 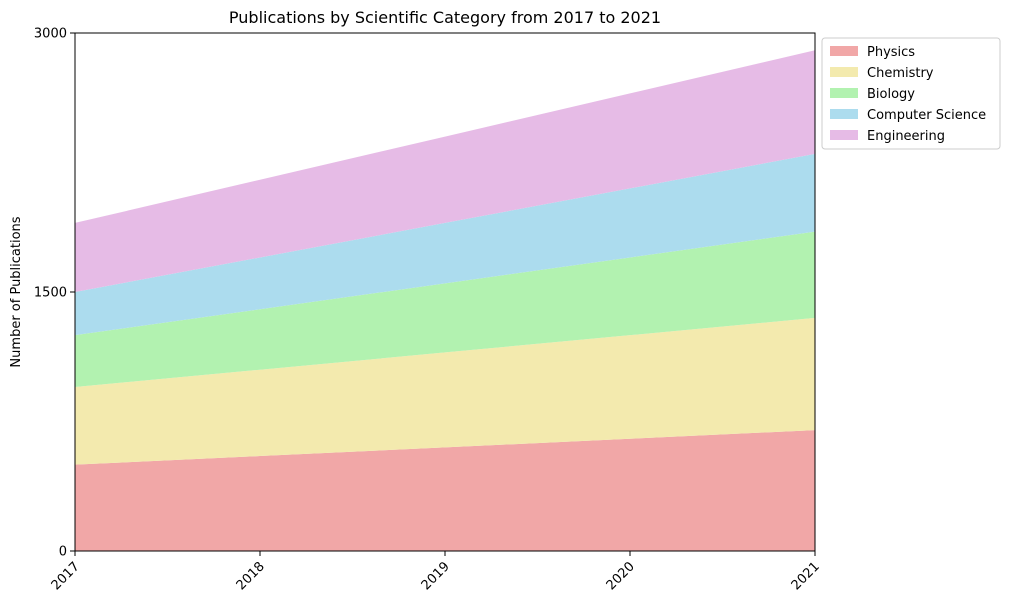 What do you see at coordinates (16, 291) in the screenshot?
I see `y-axis-label: Number of Publications` at bounding box center [16, 291].